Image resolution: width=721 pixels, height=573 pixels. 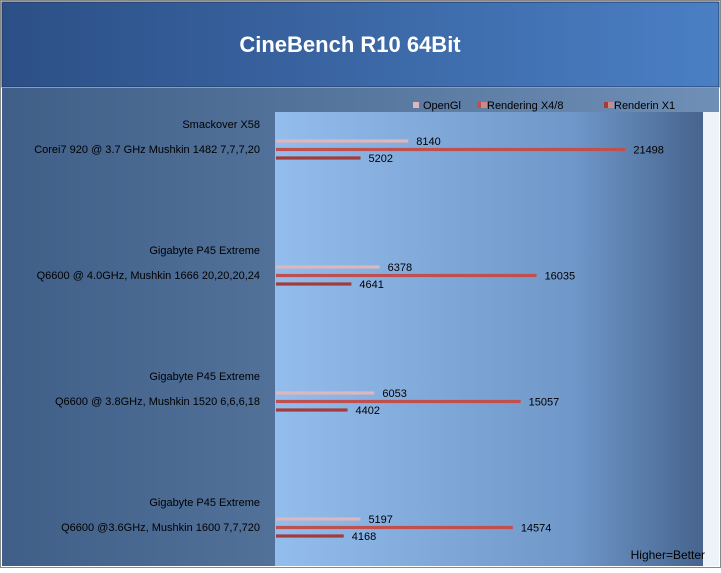 What do you see at coordinates (368, 411) in the screenshot?
I see `data-label: 4402` at bounding box center [368, 411].